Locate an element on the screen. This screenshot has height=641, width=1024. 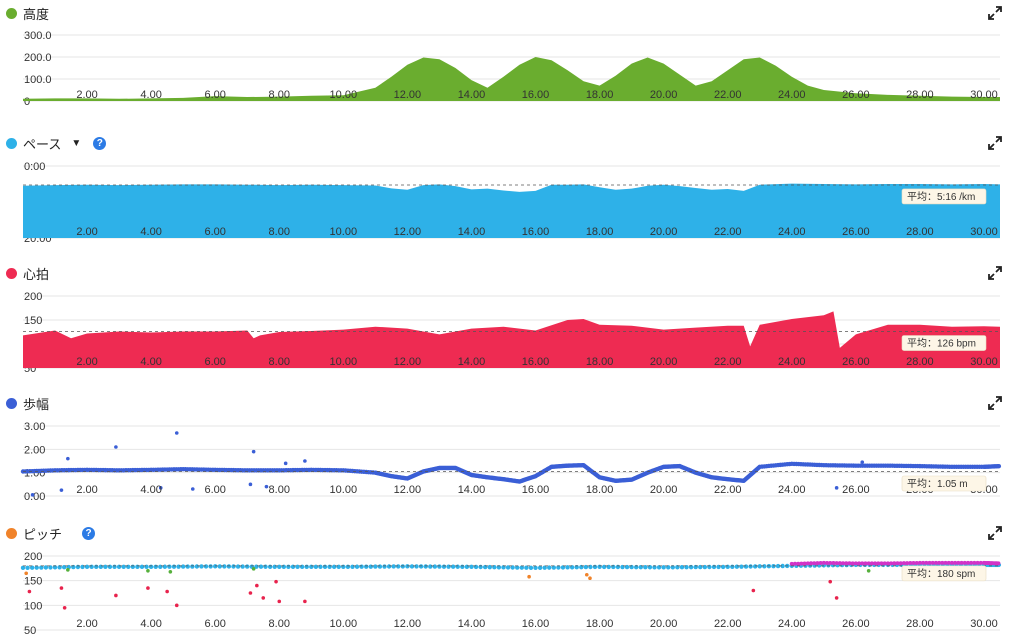
pace-title-row: ペース ▼ ? is located at coordinates (56, 143).